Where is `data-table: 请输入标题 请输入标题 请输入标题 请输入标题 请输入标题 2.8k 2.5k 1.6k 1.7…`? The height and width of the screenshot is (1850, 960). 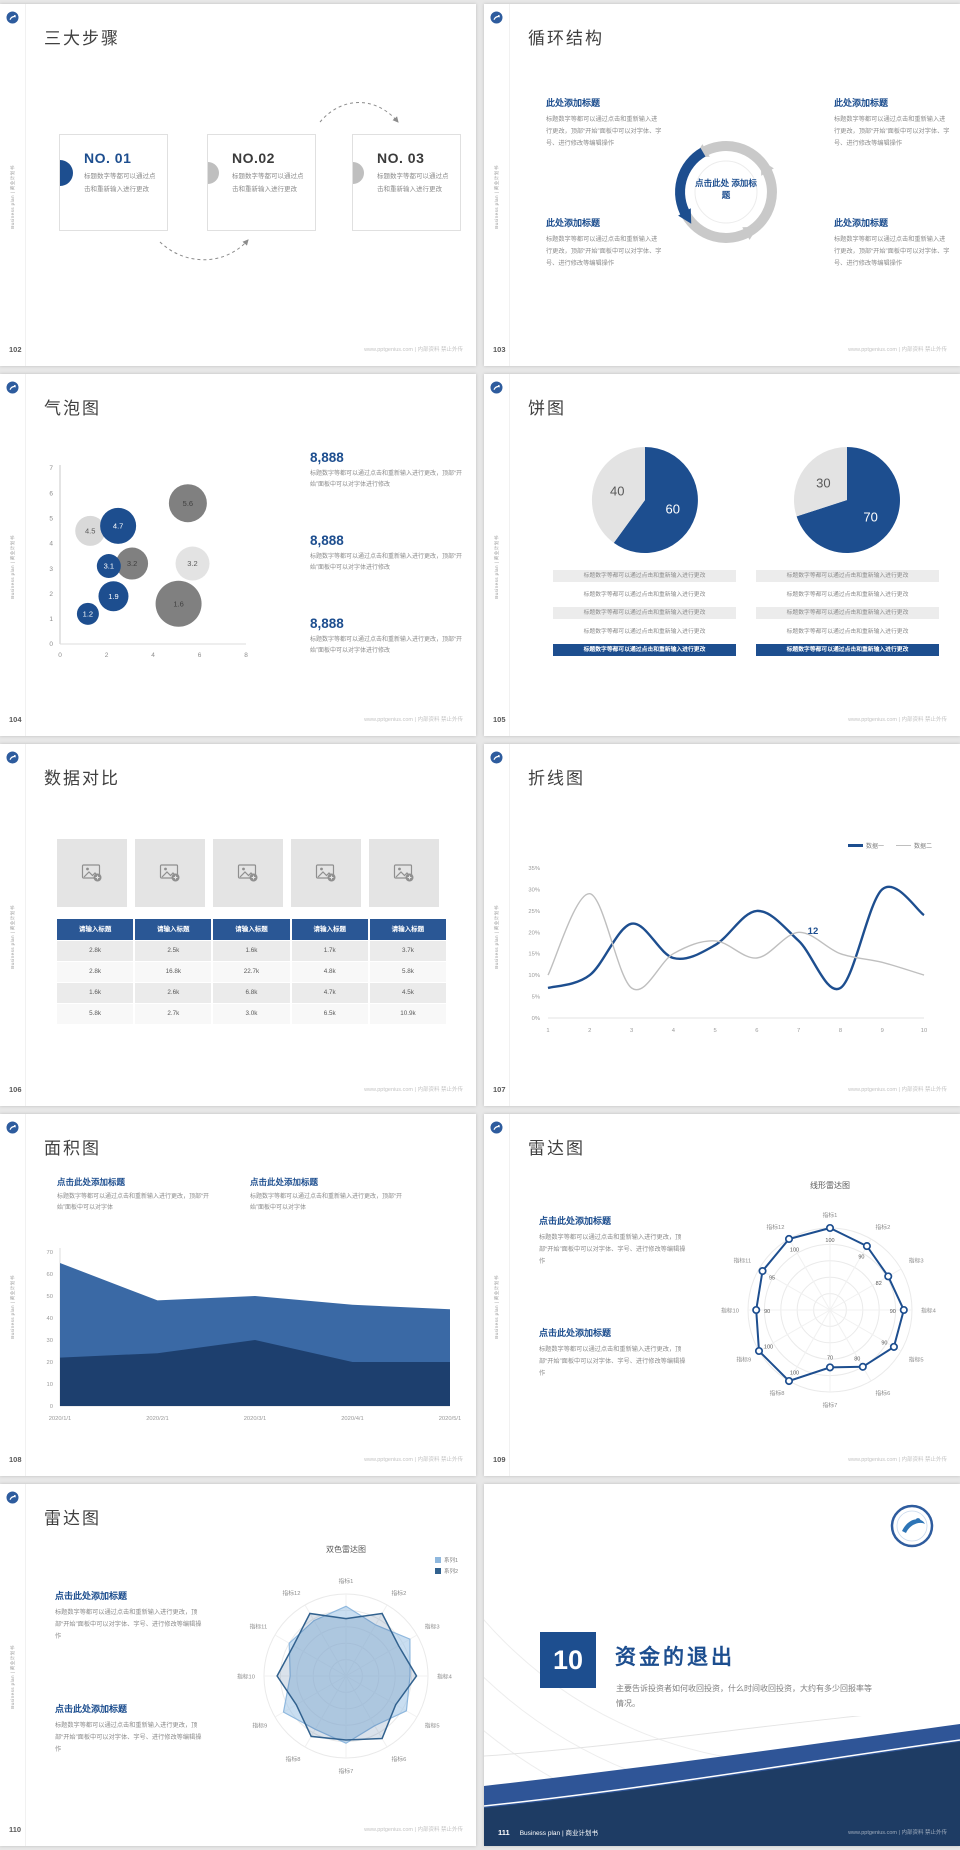
data-table: 请输入标题 请输入标题 请输入标题 请输入标题 请输入标题 2.8k 2.5k 1.6k 1.7… is located at coordinates (252, 972).